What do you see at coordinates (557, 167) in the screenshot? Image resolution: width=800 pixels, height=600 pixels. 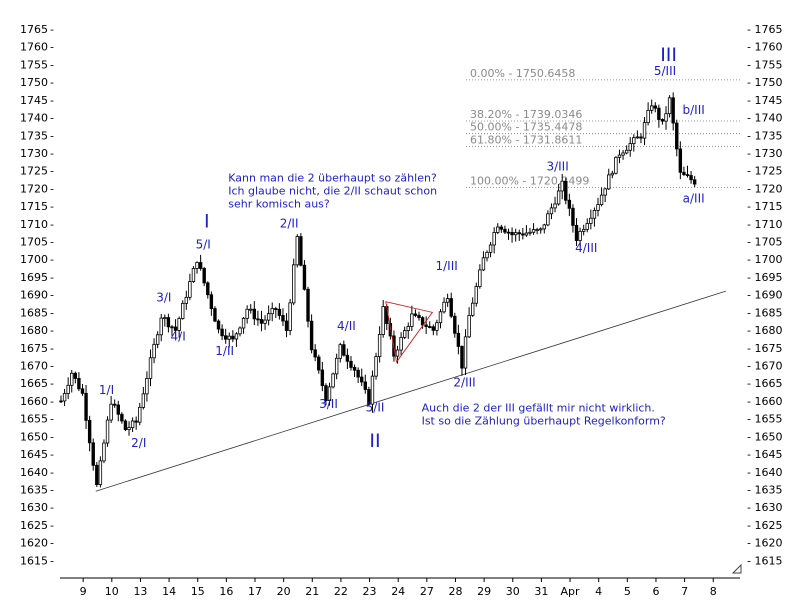 I see `wave-label: 3/III` at bounding box center [557, 167].